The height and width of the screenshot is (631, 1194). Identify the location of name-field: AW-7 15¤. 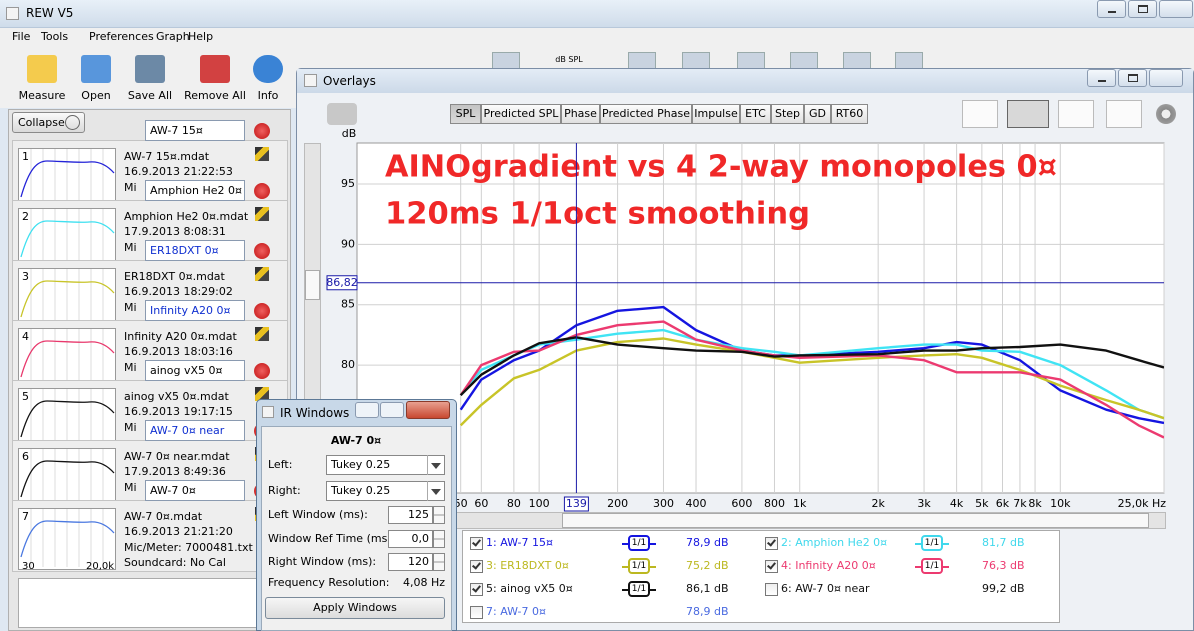
(195, 130).